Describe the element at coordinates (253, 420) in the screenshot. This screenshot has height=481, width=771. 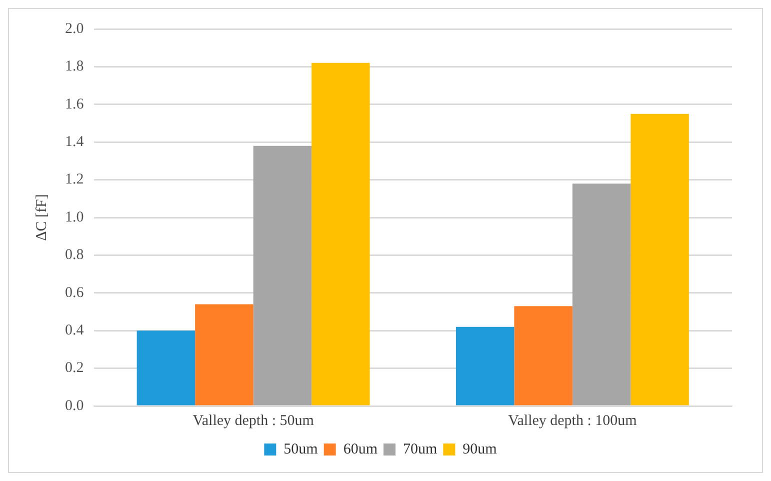
I see `x-tick-label: Valley depth : 50um` at that location.